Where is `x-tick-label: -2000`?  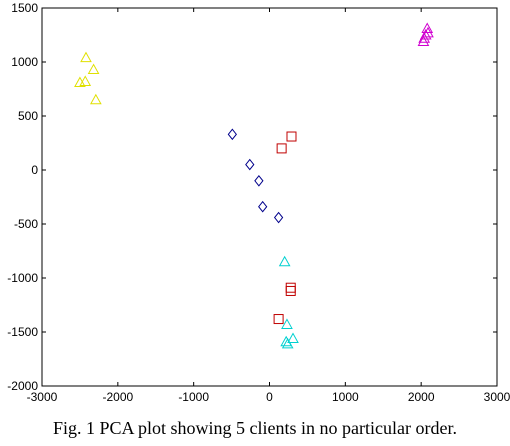
x-tick-label: -2000 is located at coordinates (117, 397).